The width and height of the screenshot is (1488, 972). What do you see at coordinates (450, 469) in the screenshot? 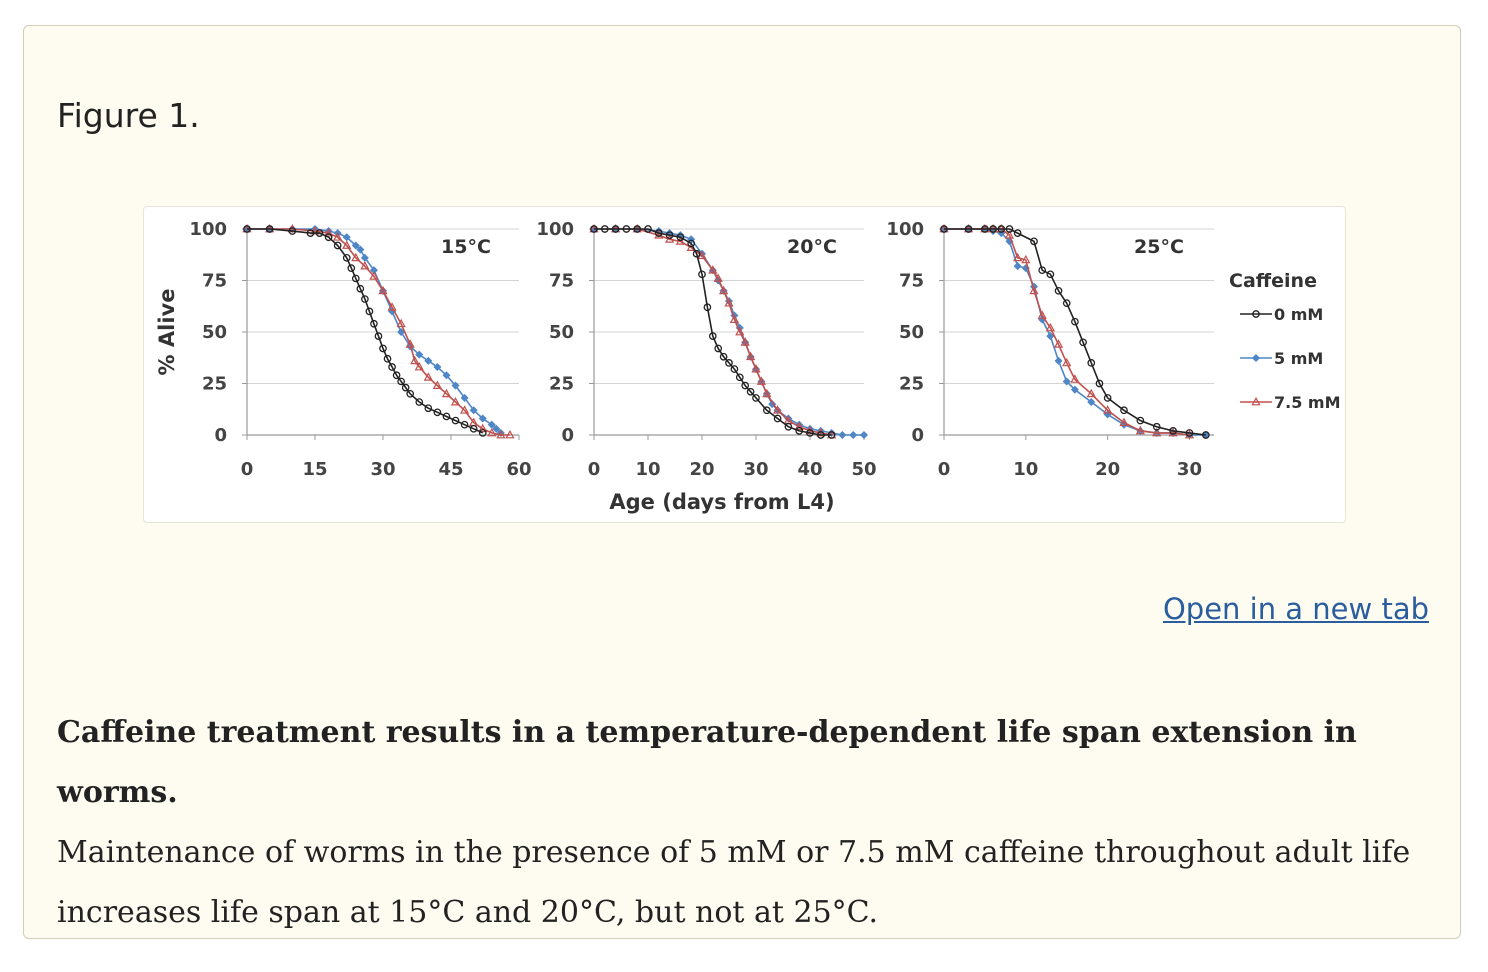
I see `x-tick-label: 45` at bounding box center [450, 469].